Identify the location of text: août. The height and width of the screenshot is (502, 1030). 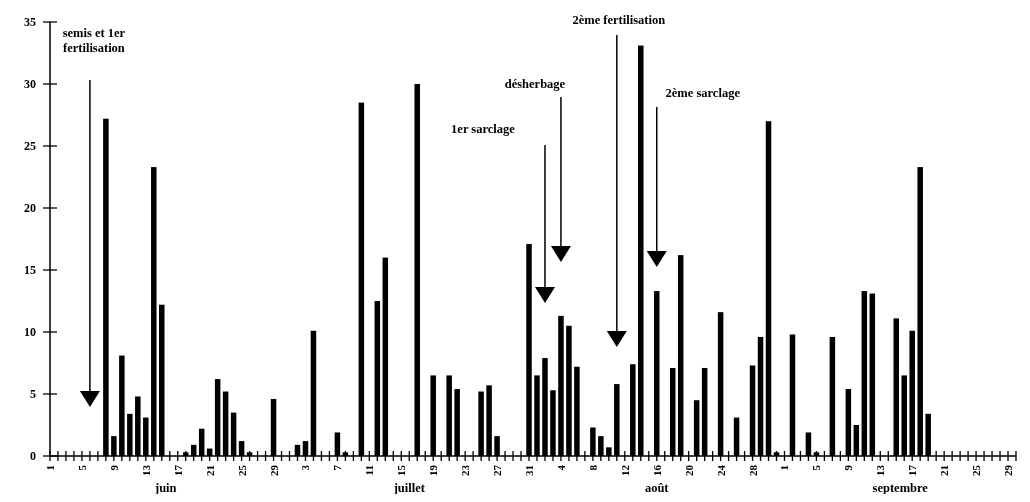
(657, 488).